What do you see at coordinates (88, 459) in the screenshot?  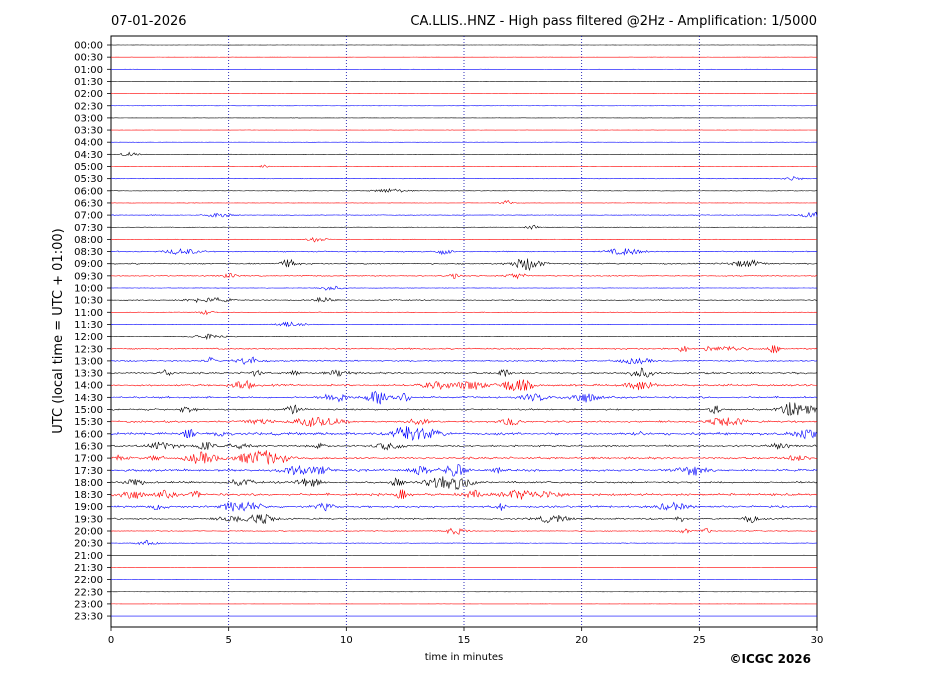 I see `y-tick-label: 17:00` at bounding box center [88, 459].